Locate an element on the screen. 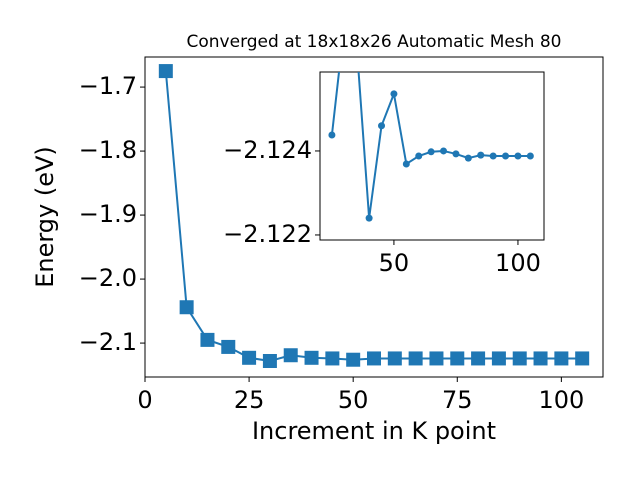 The height and width of the screenshot is (480, 640). y-tick-label: −2.122 is located at coordinates (267, 234).